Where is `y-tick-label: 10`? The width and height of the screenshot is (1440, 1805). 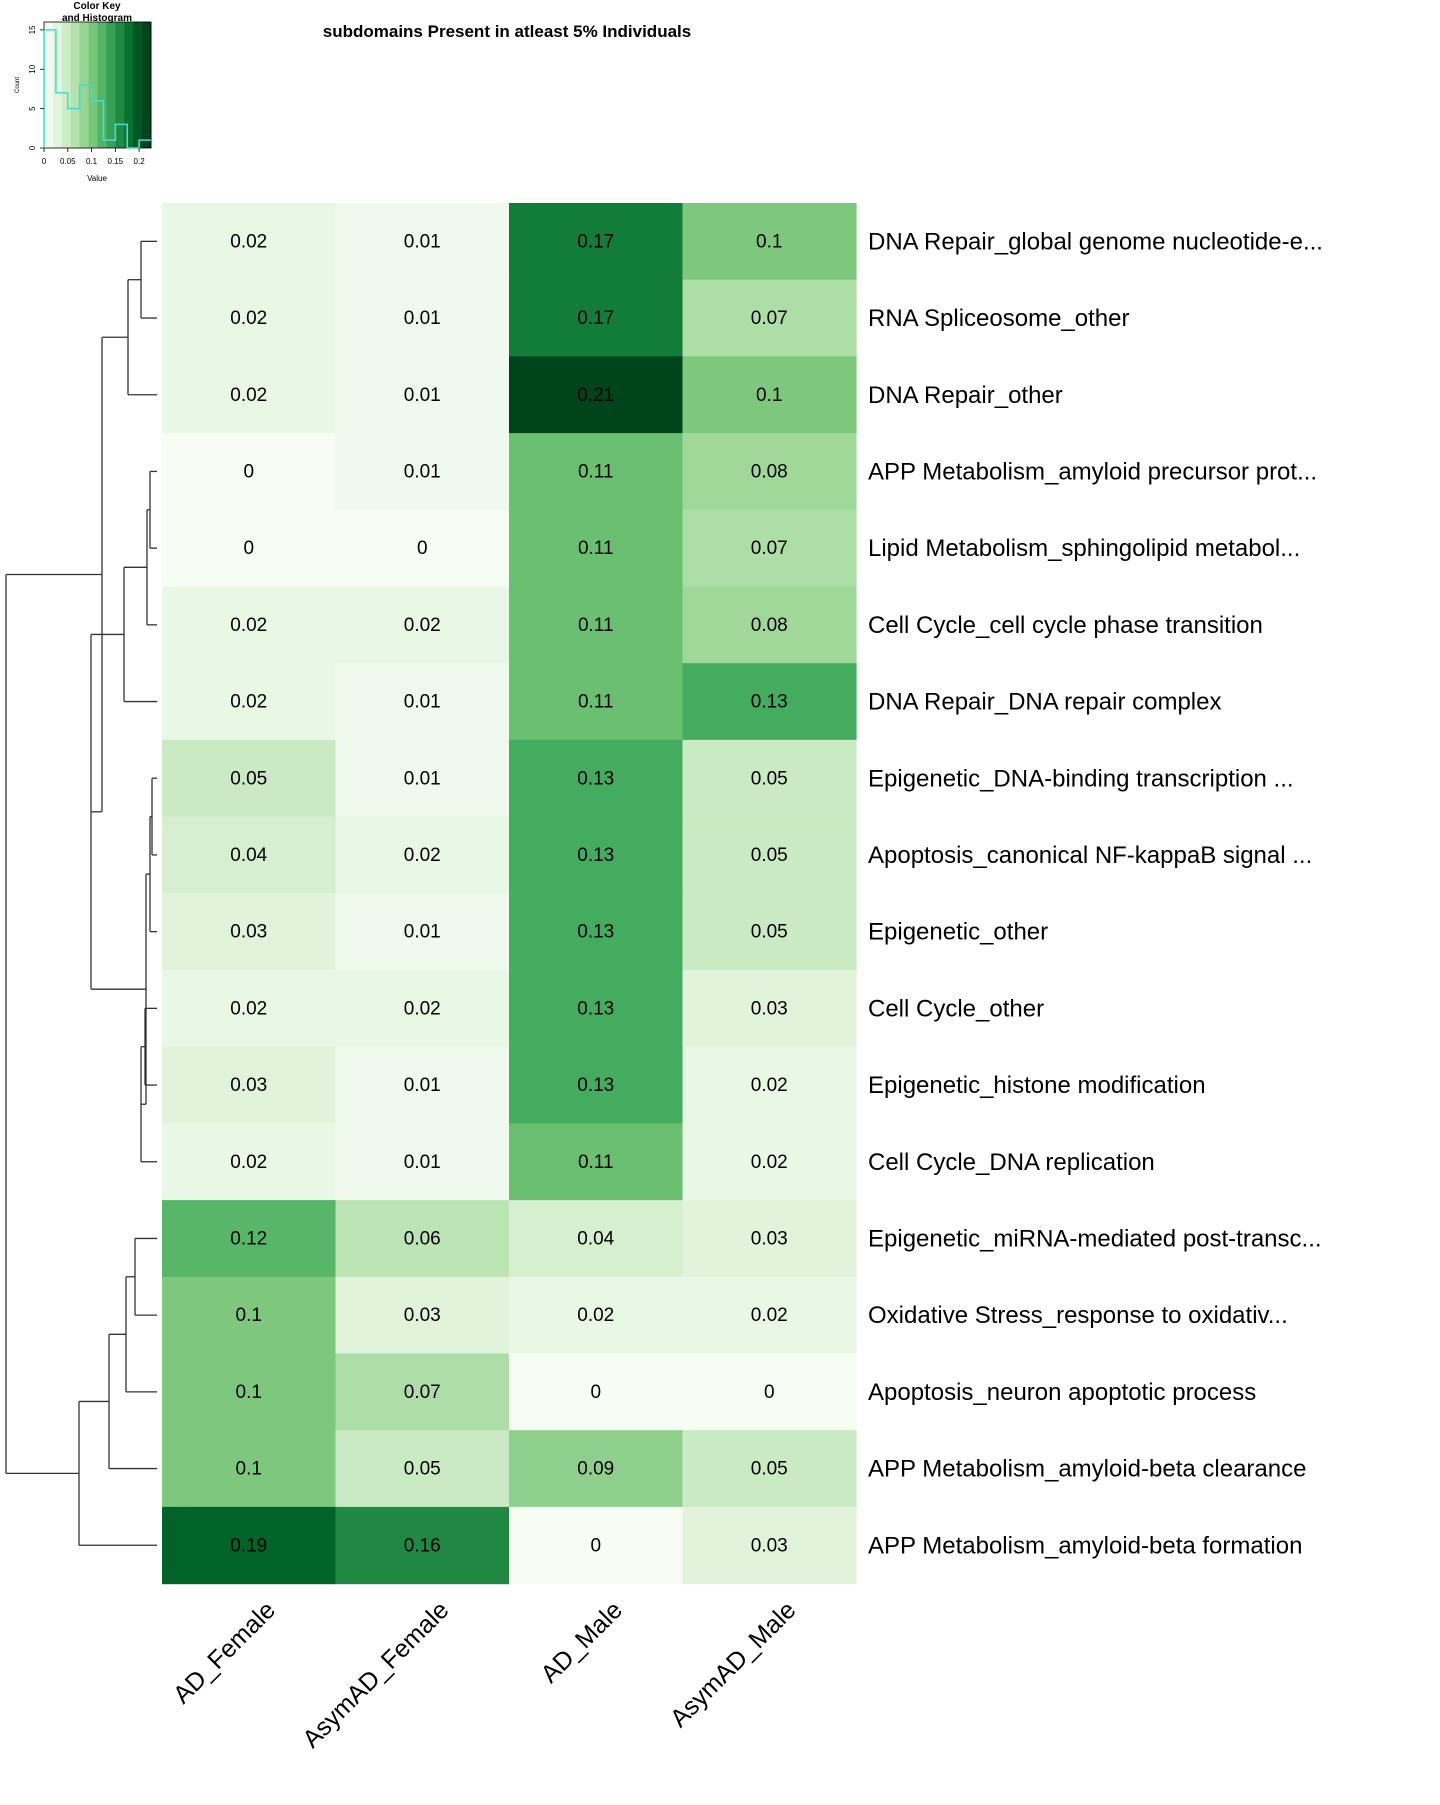 y-tick-label: 10 is located at coordinates (32, 68).